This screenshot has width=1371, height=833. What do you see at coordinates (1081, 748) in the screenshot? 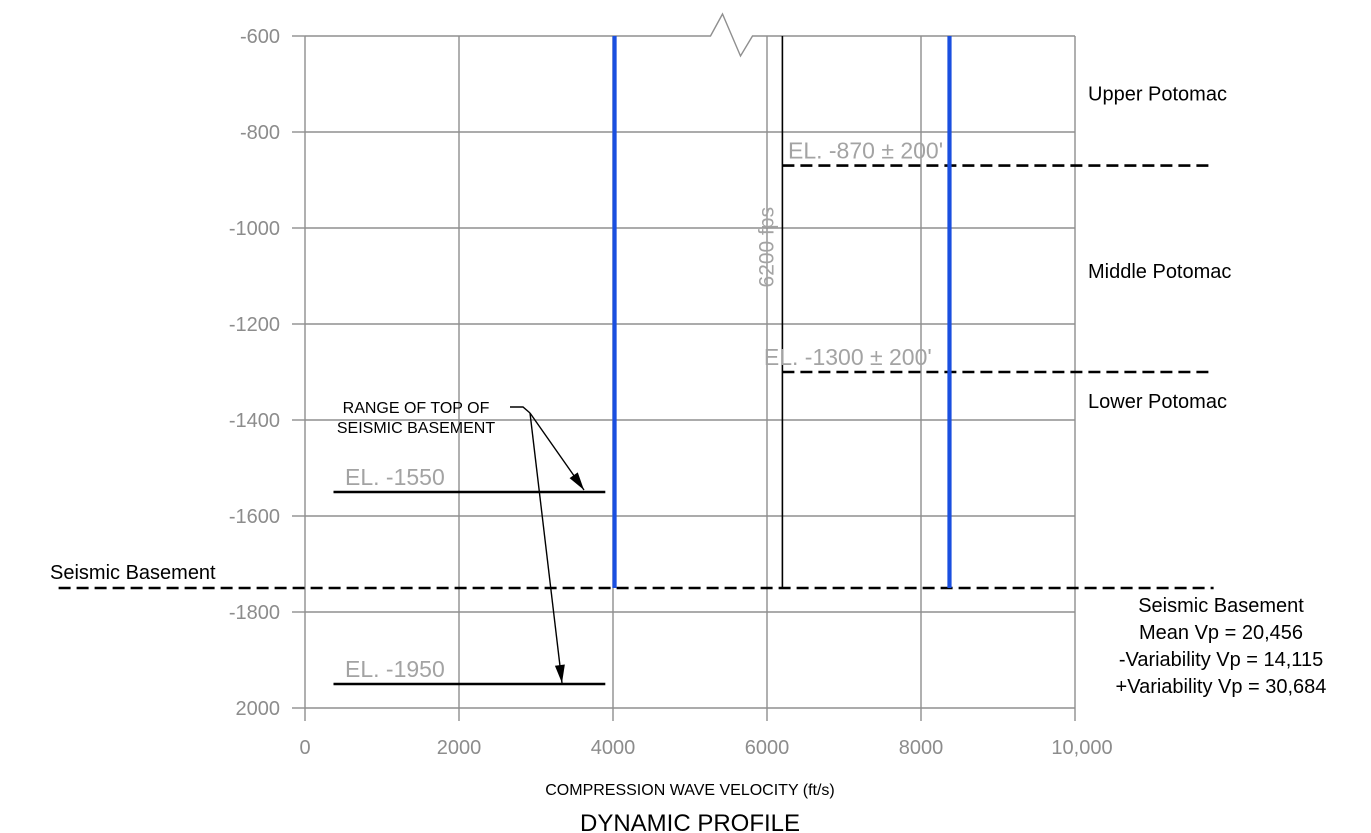
I see `x-tick-label: 10,000` at bounding box center [1081, 748].